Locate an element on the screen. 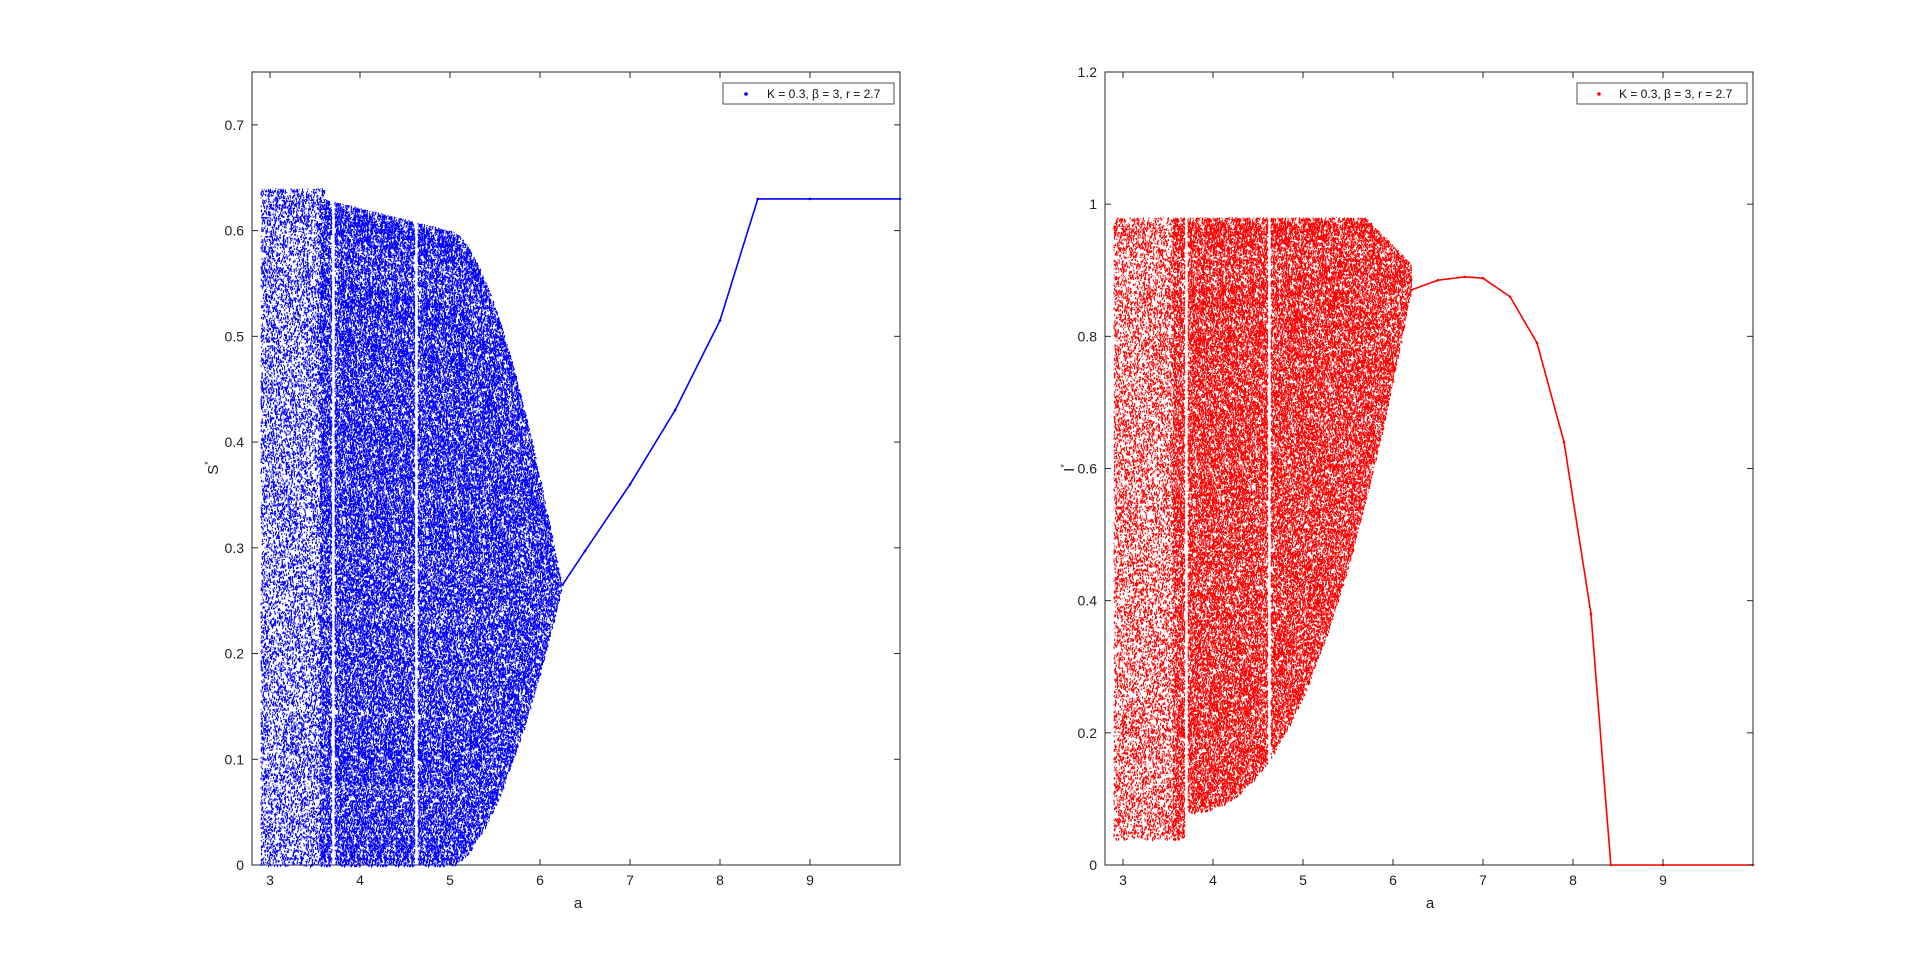  plot1-legend-box is located at coordinates (808, 93).